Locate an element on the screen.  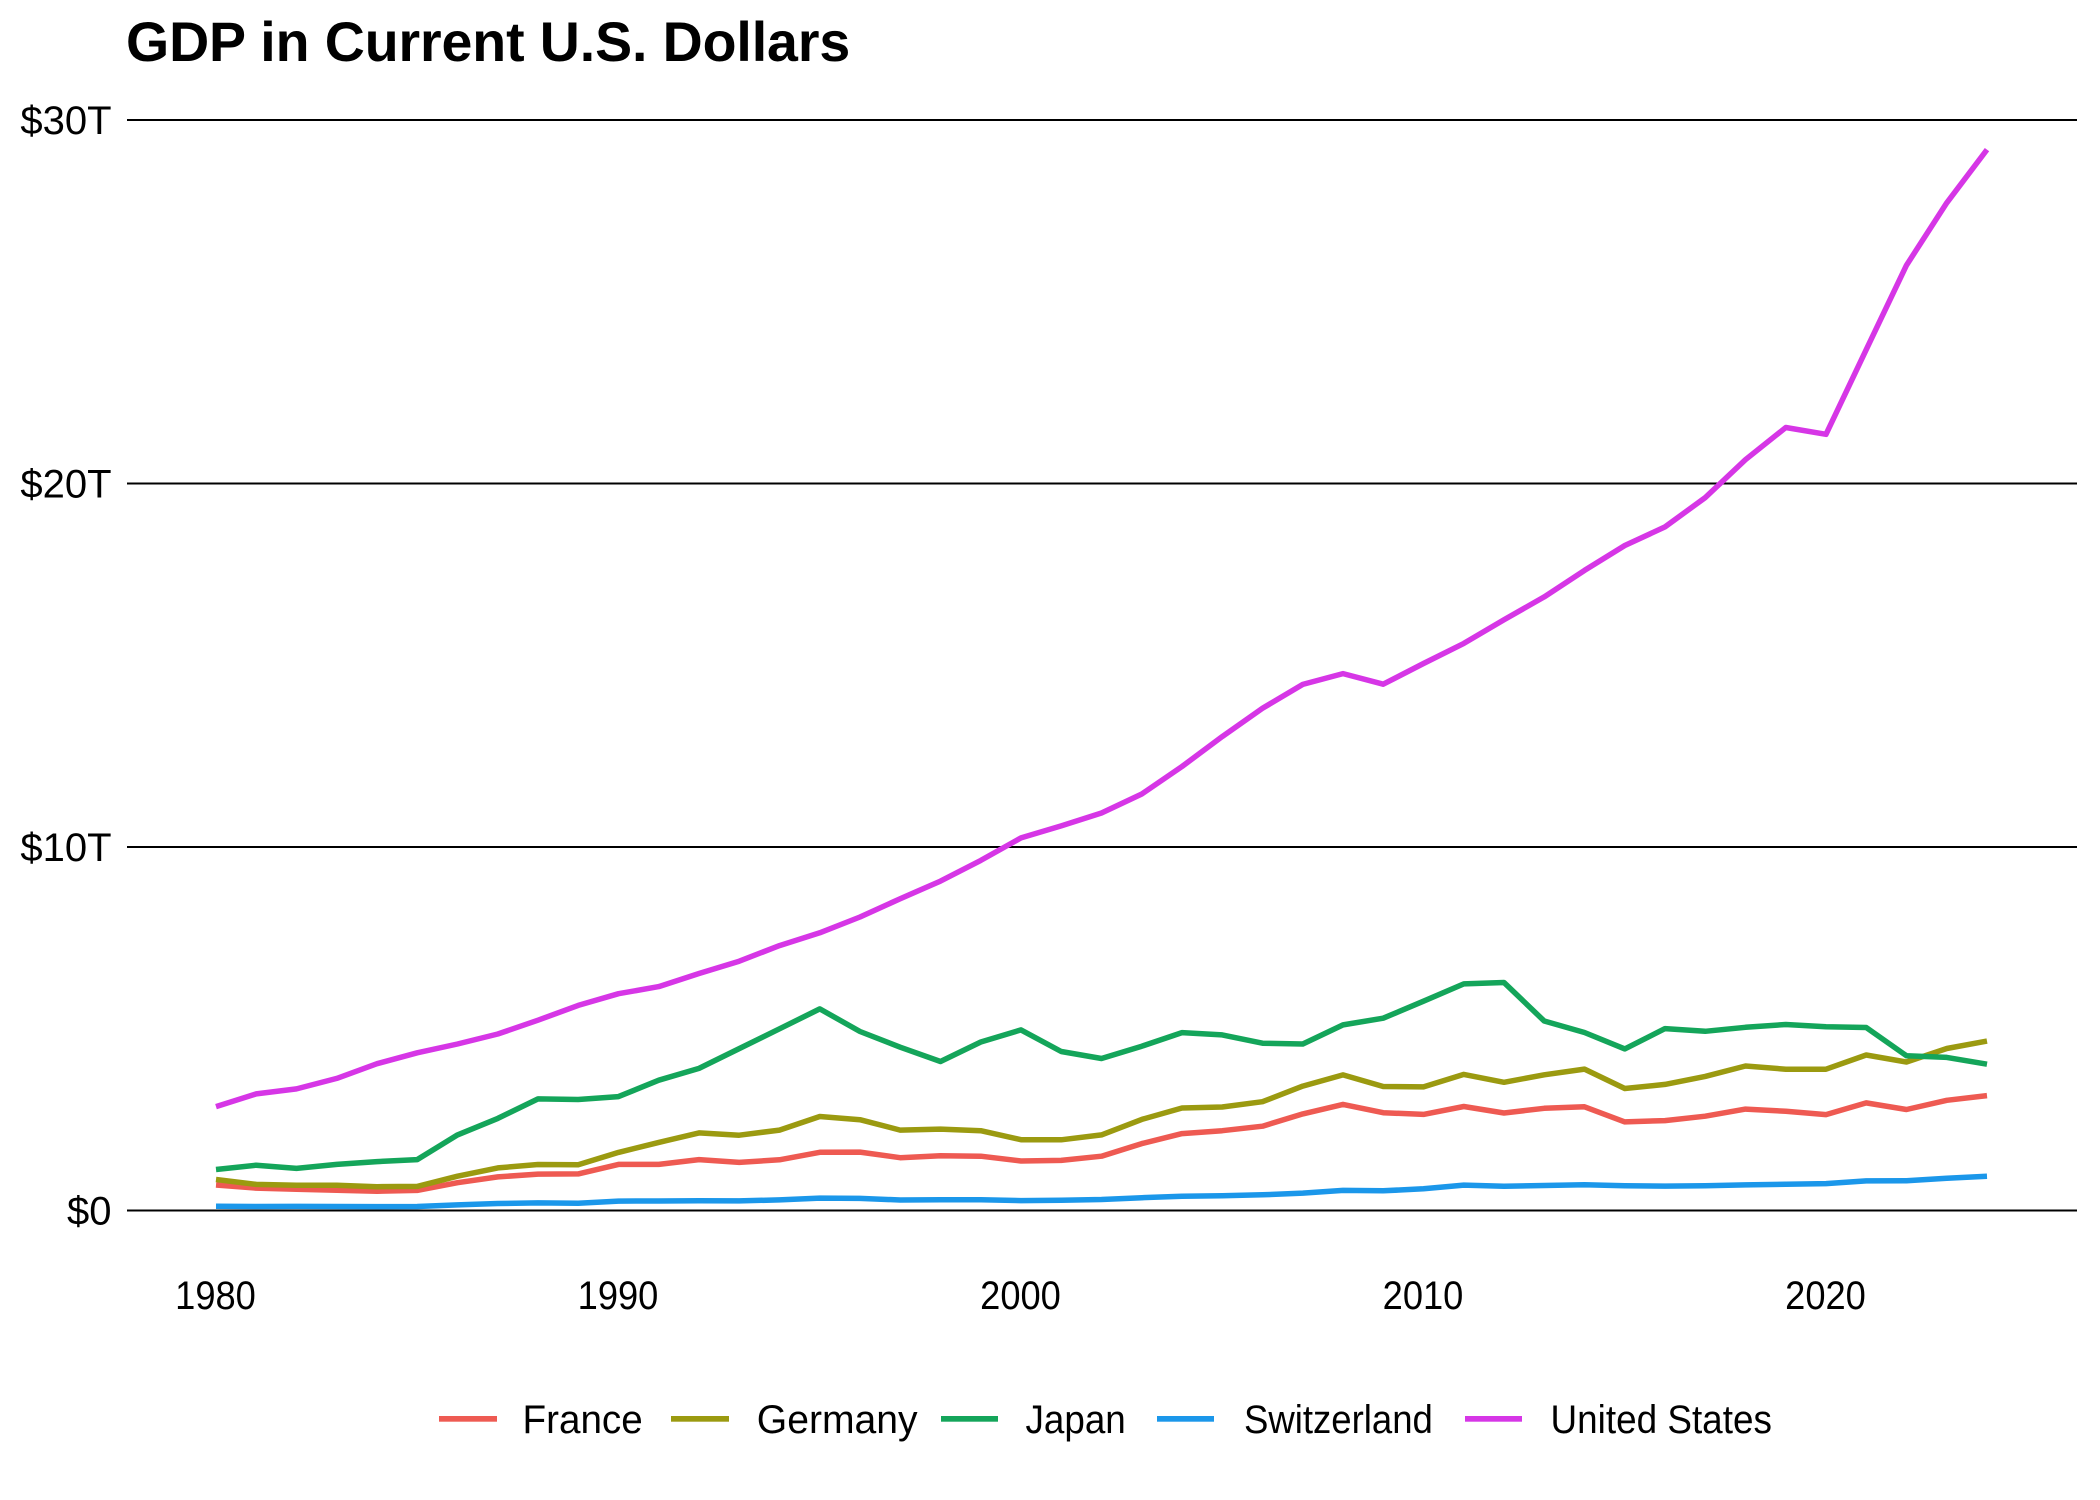
svg-text: France is located at coordinates (583, 1419).